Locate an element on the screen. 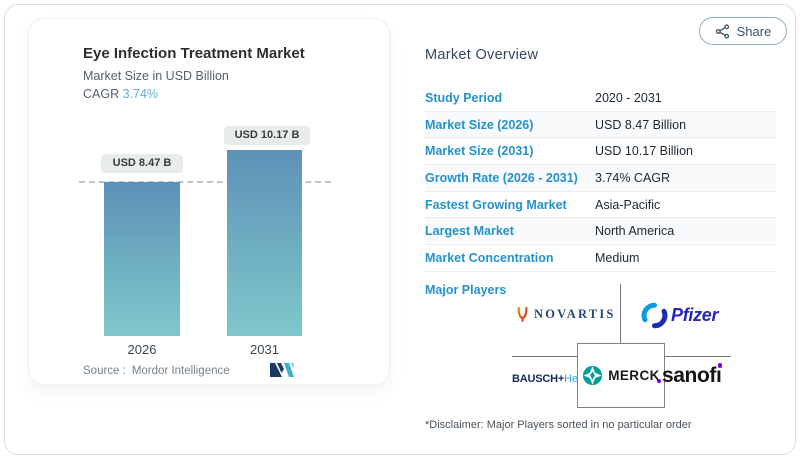 Image resolution: width=800 pixels, height=459 pixels. players-grid-vline is located at coordinates (620, 314).